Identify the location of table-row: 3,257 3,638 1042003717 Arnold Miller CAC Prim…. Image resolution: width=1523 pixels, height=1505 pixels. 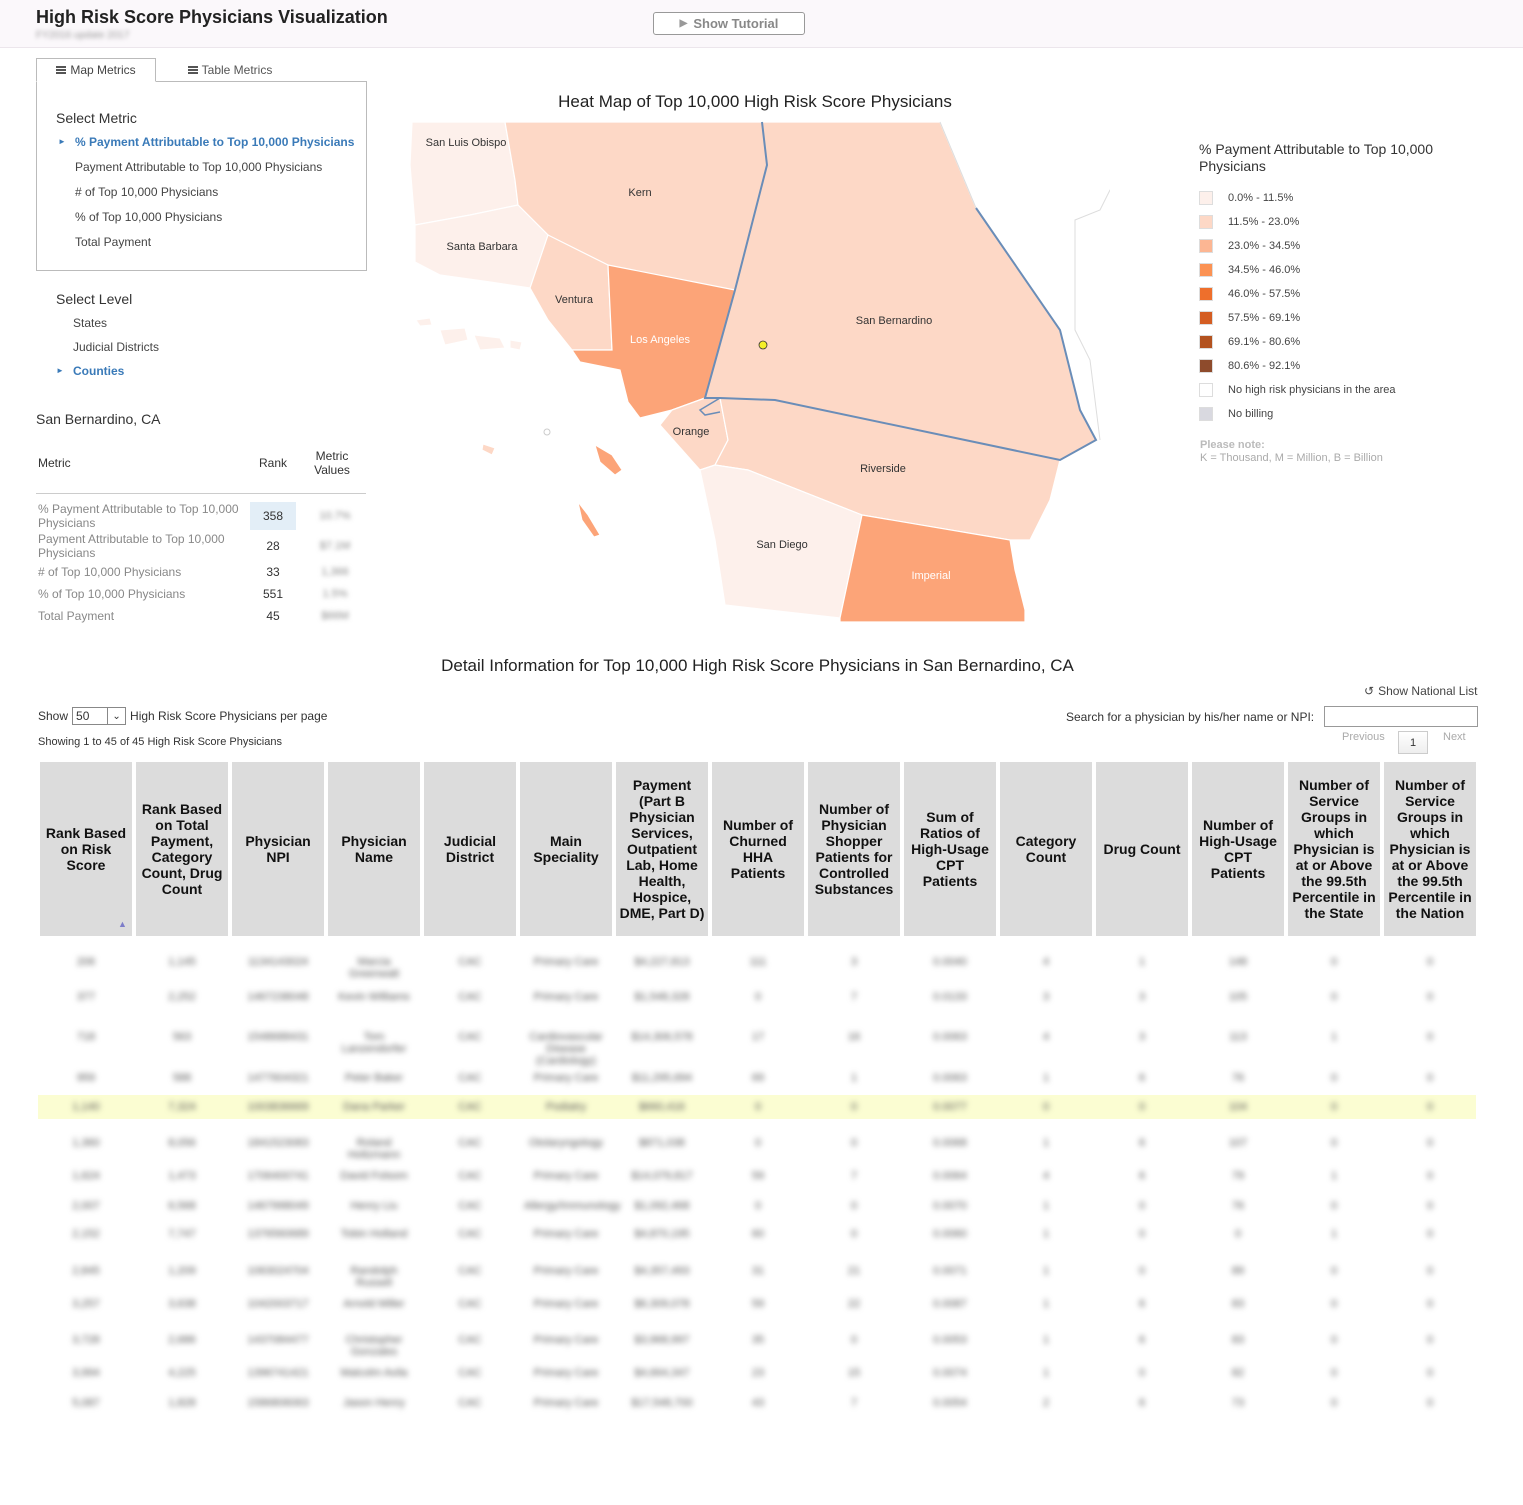
(757, 1304).